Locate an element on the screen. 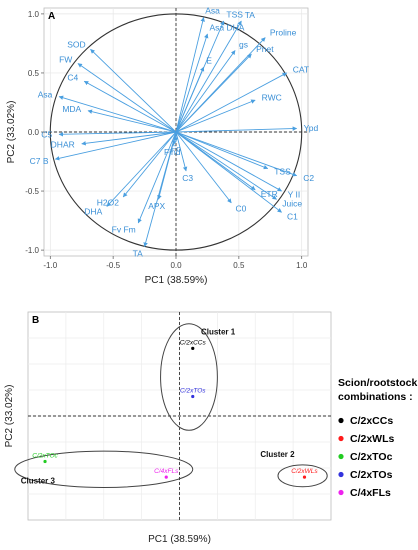  legend-title-line: Scion/rootstock is located at coordinates (378, 383).